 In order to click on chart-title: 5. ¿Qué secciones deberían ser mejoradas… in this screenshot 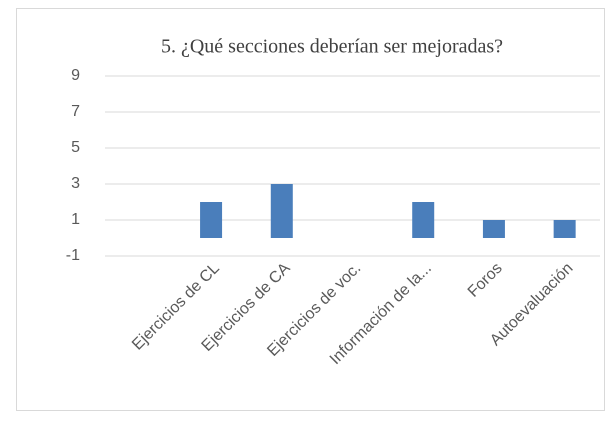, I will do `click(332, 47)`.